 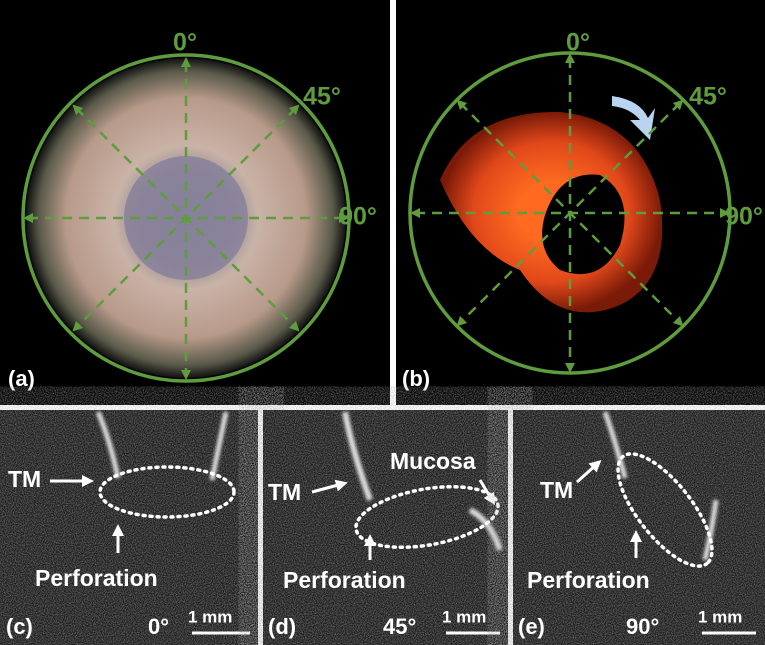 What do you see at coordinates (416, 378) in the screenshot?
I see `panel-label: (b)` at bounding box center [416, 378].